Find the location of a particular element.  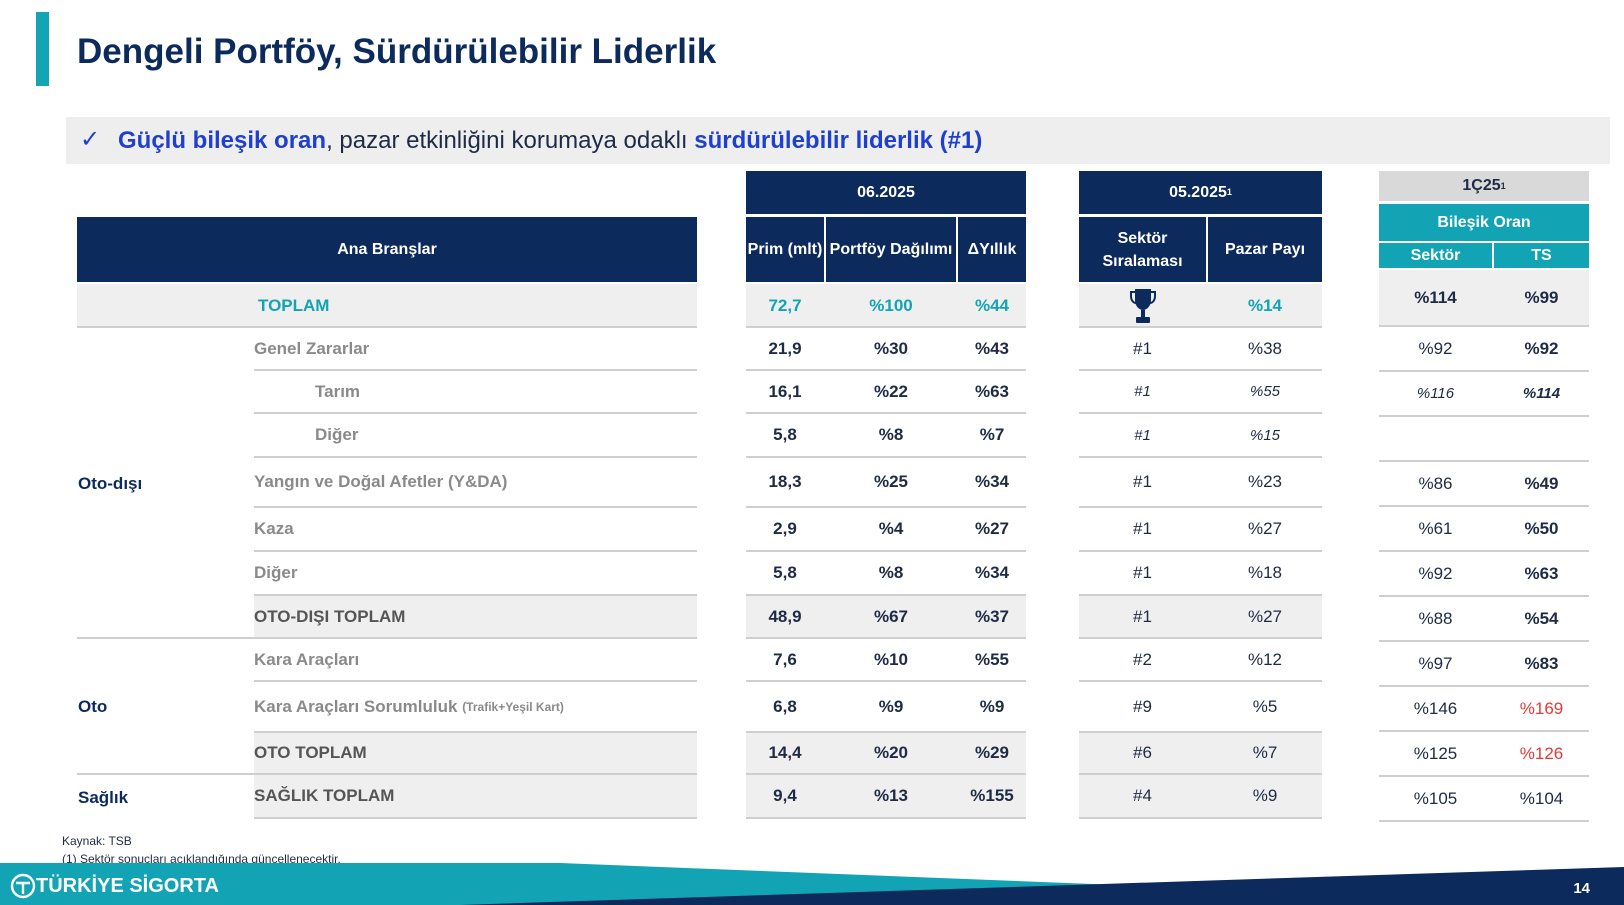

row-label-diger: Diğer is located at coordinates (337, 434).